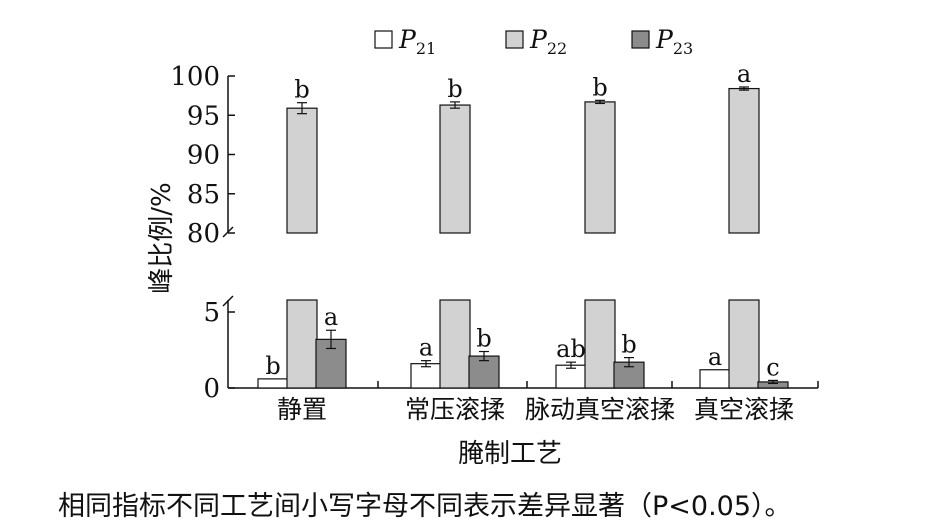  What do you see at coordinates (683, 48) in the screenshot?
I see `legend-subscript: 23` at bounding box center [683, 48].